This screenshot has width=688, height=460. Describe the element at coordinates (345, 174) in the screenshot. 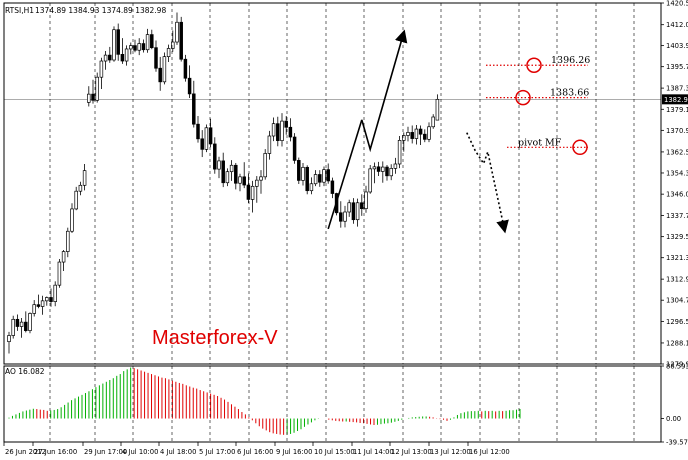

I see `trend-arrow-up` at that location.